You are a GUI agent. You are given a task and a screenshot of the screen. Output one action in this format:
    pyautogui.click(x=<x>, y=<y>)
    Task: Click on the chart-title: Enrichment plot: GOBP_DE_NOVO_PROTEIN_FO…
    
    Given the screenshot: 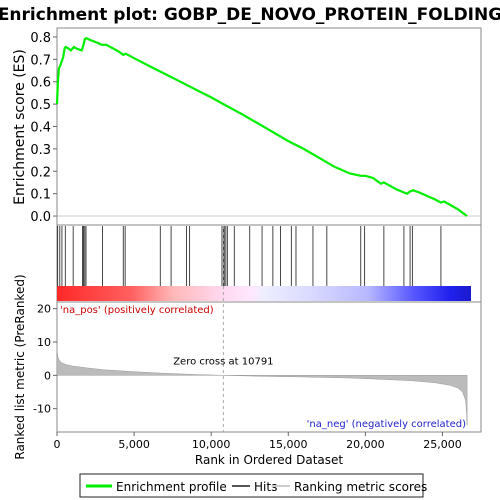 What is the action you would take?
    pyautogui.click(x=250, y=15)
    